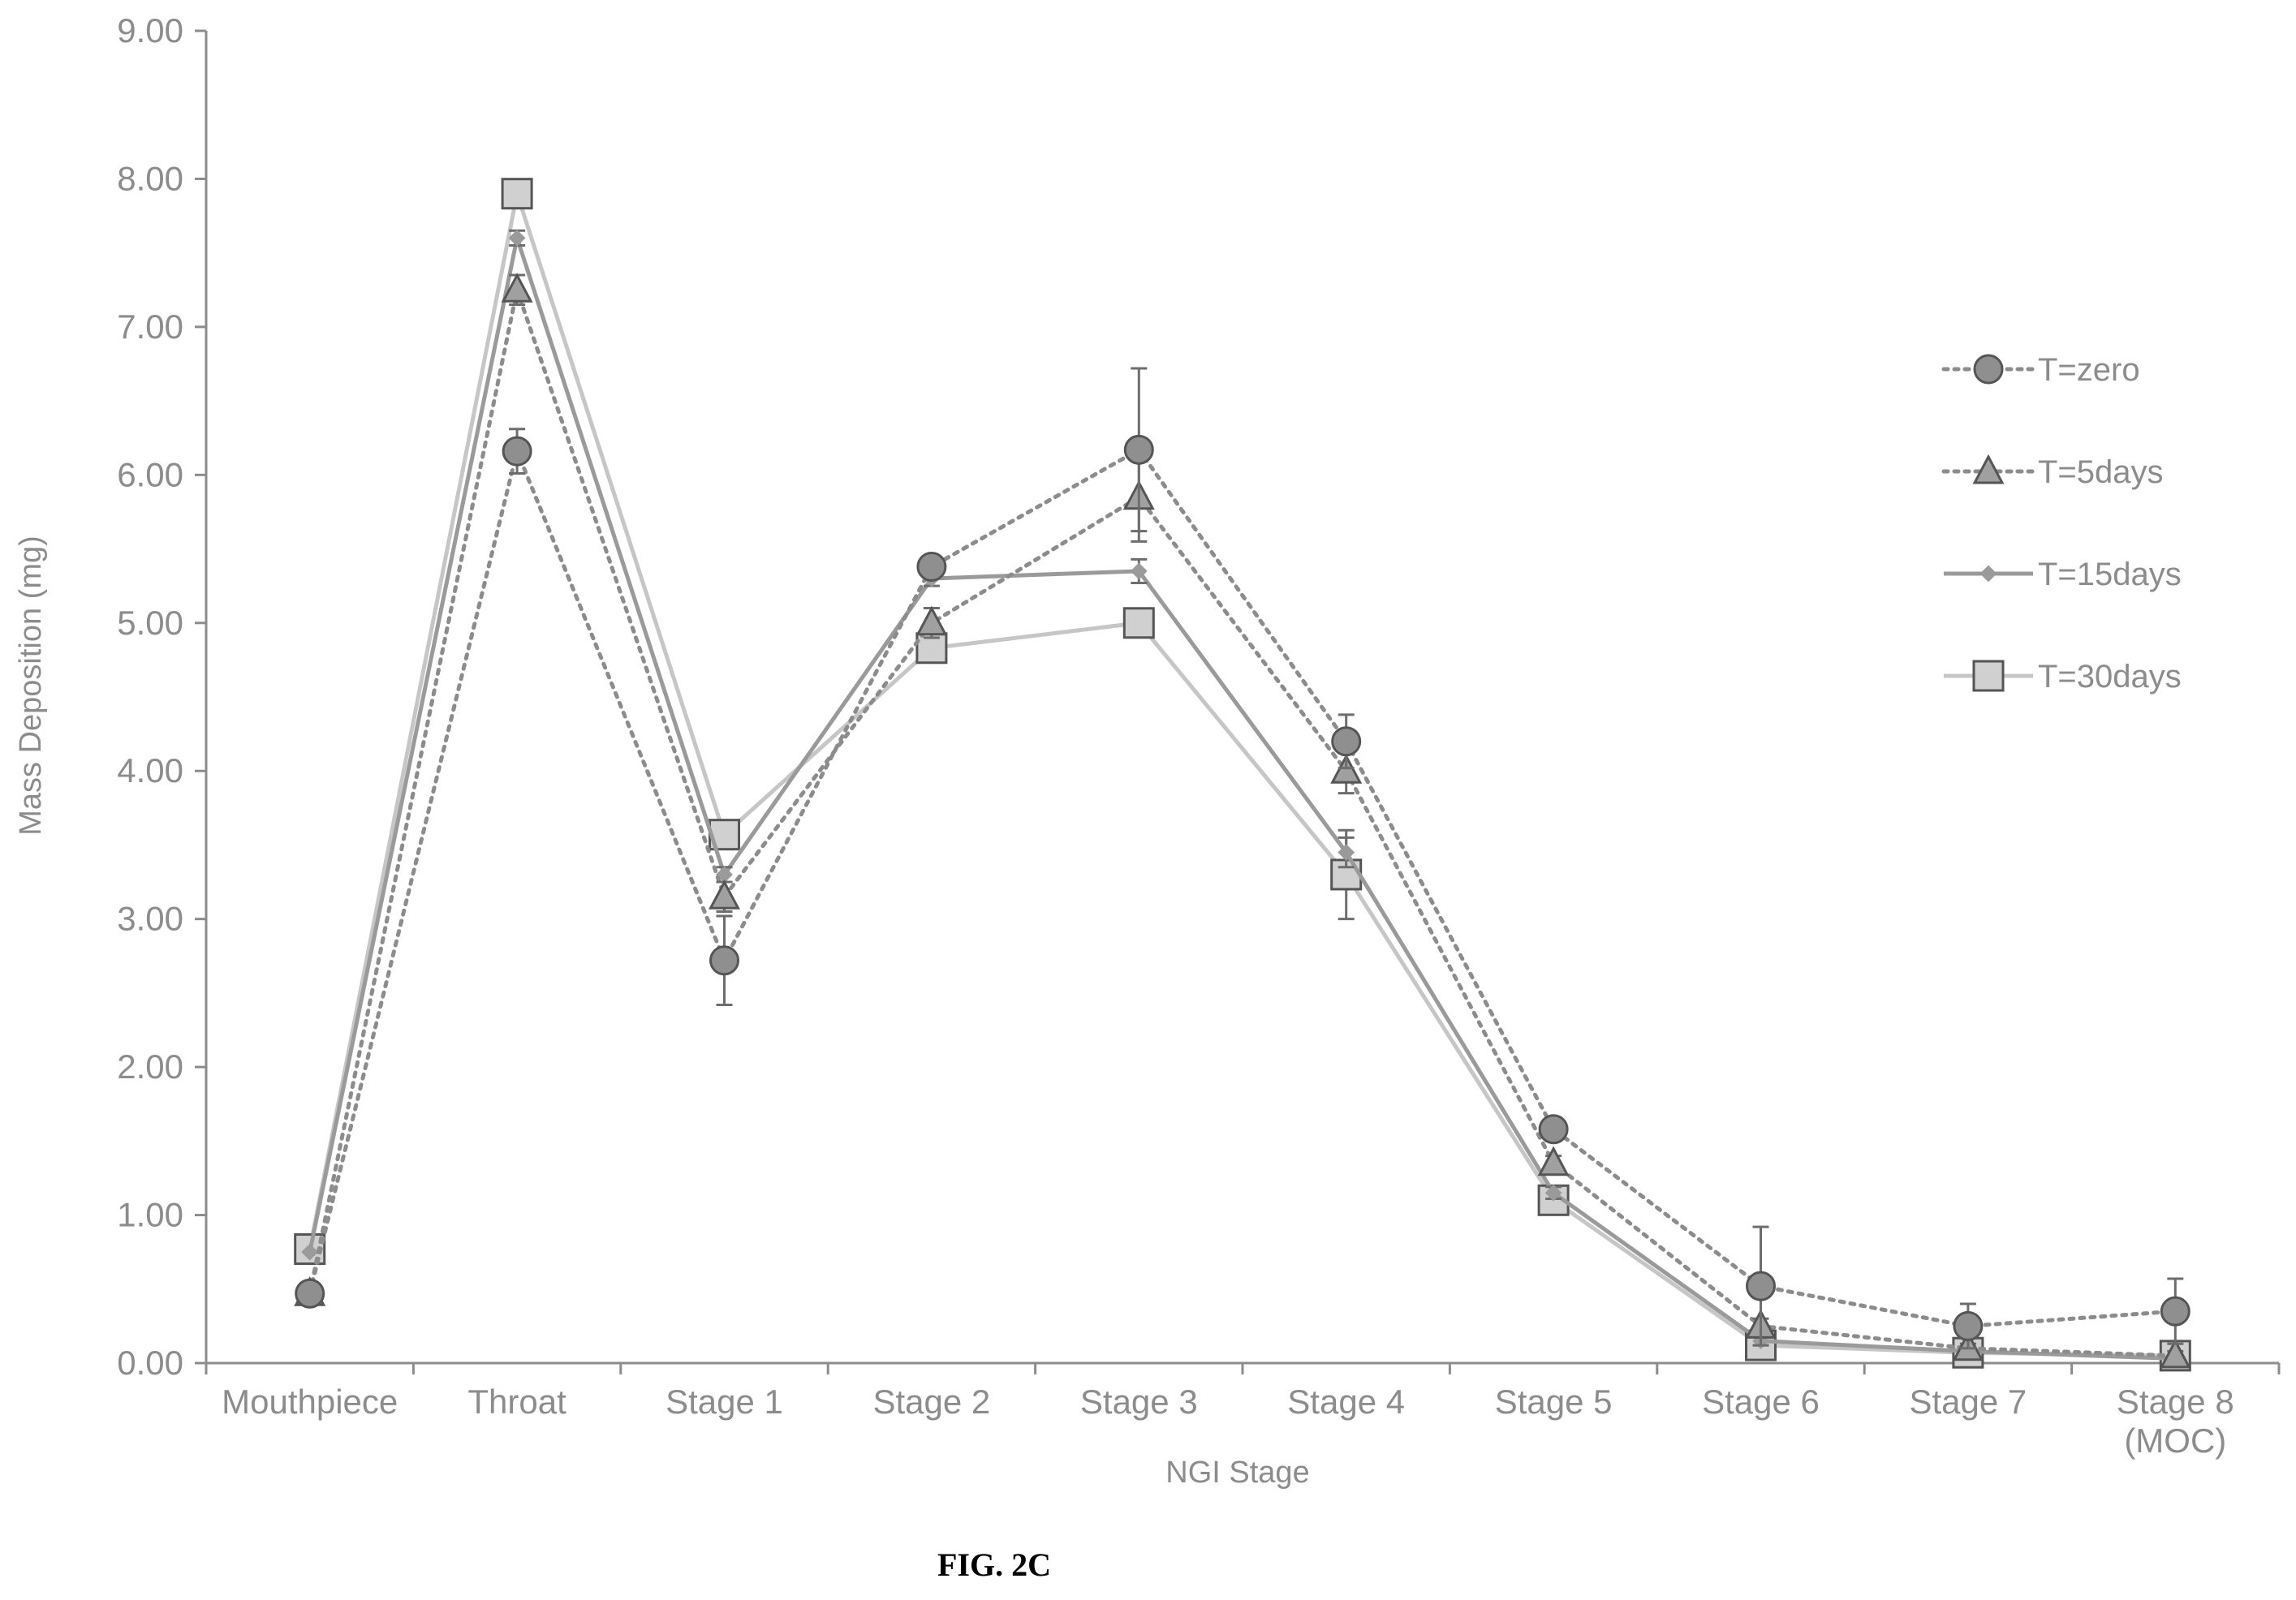  Describe the element at coordinates (1237, 1473) in the screenshot. I see `x-axis-title: NGI Stage` at that location.